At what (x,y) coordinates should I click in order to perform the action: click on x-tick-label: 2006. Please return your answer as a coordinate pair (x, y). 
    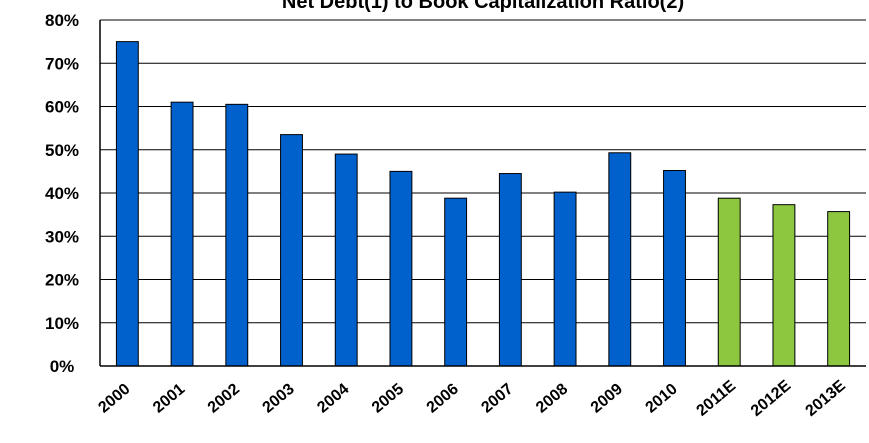
    Looking at the image, I should click on (443, 399).